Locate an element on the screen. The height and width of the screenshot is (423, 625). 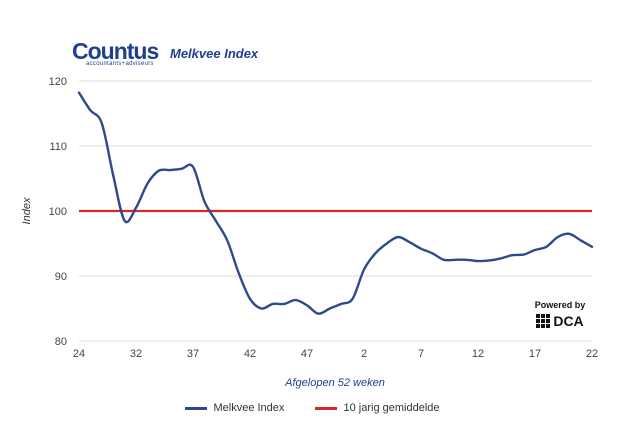
legend-label-average: 10 jarig gemiddelde is located at coordinates (391, 408).